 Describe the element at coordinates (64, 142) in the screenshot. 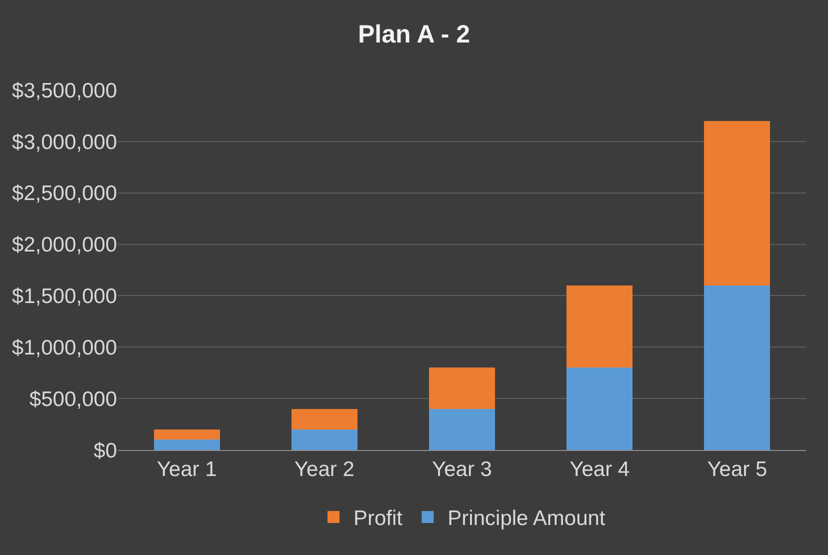

I see `y-tick-label: $3,000,000` at that location.